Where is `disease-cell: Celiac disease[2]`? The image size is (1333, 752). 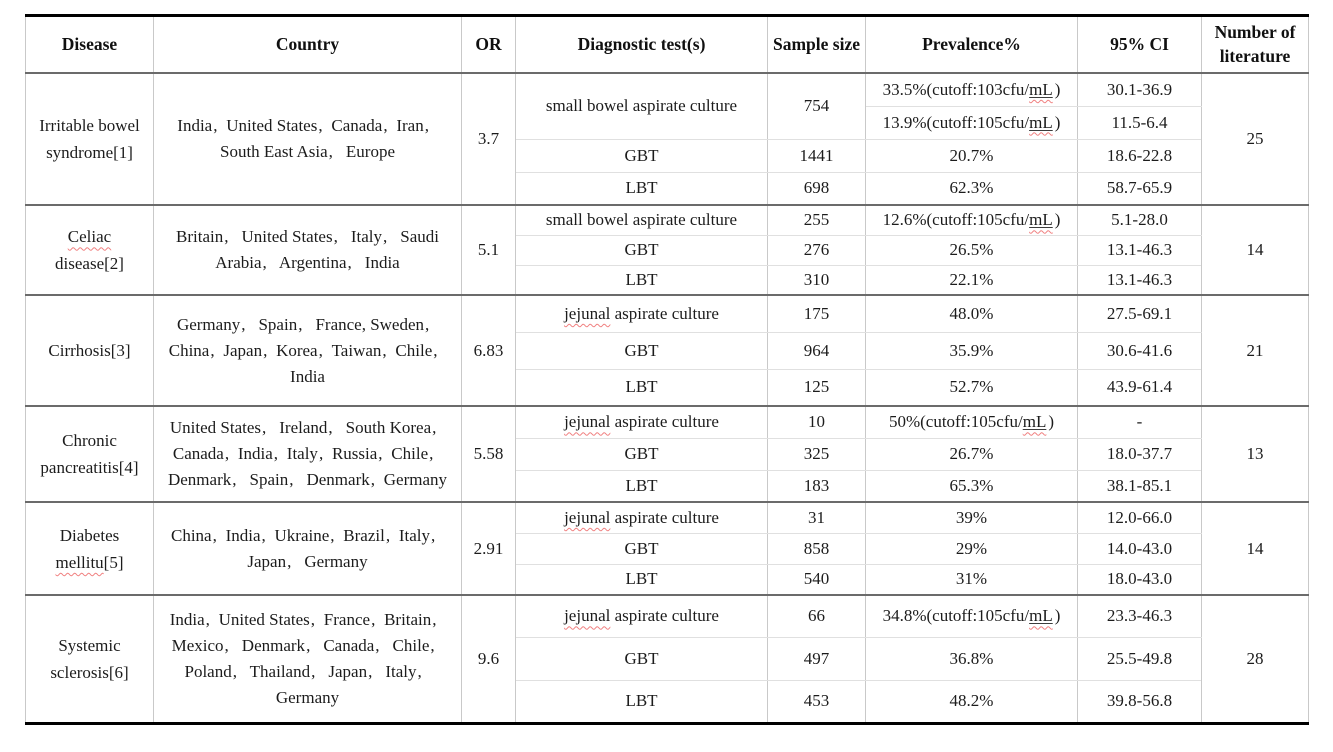 disease-cell: Celiac disease[2] is located at coordinates (89, 250).